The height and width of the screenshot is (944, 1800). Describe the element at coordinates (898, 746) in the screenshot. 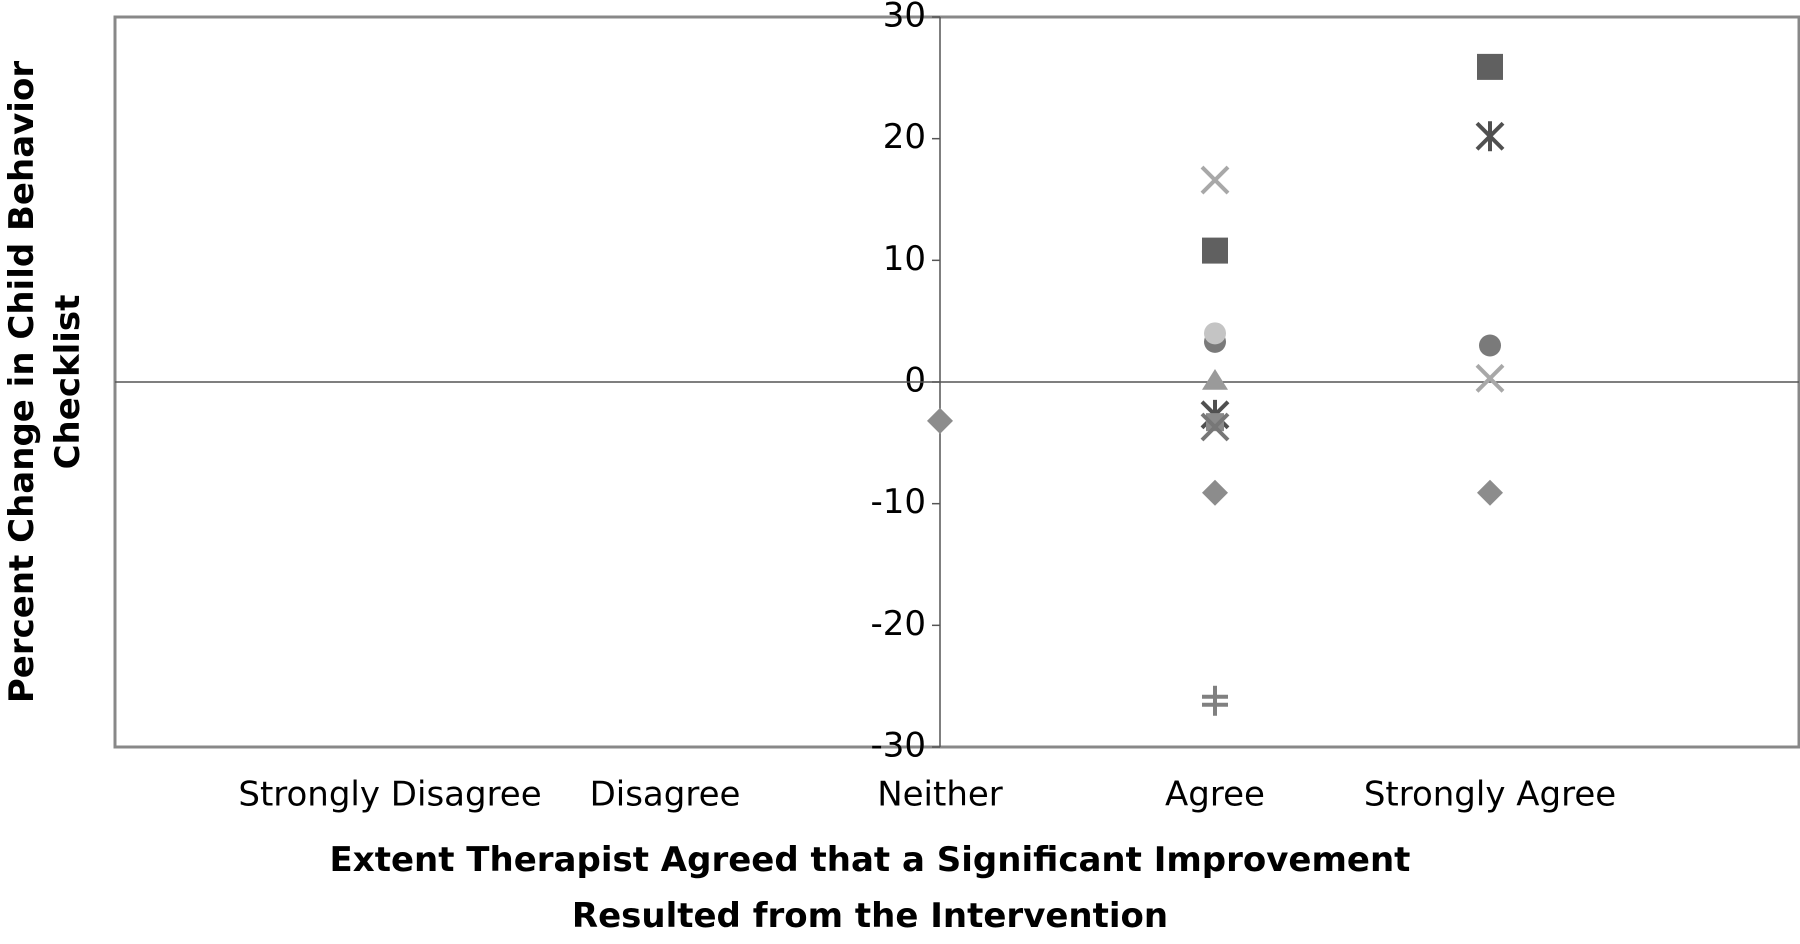

I see `y-tick-label: -30` at that location.